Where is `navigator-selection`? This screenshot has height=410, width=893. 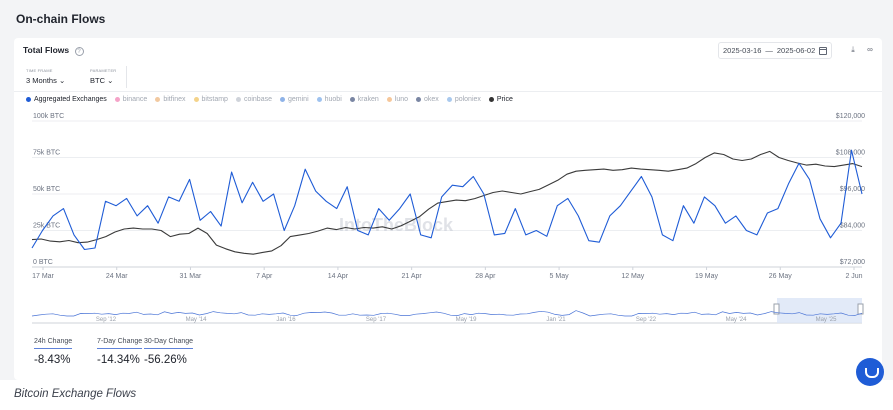
navigator-selection is located at coordinates (819, 310).